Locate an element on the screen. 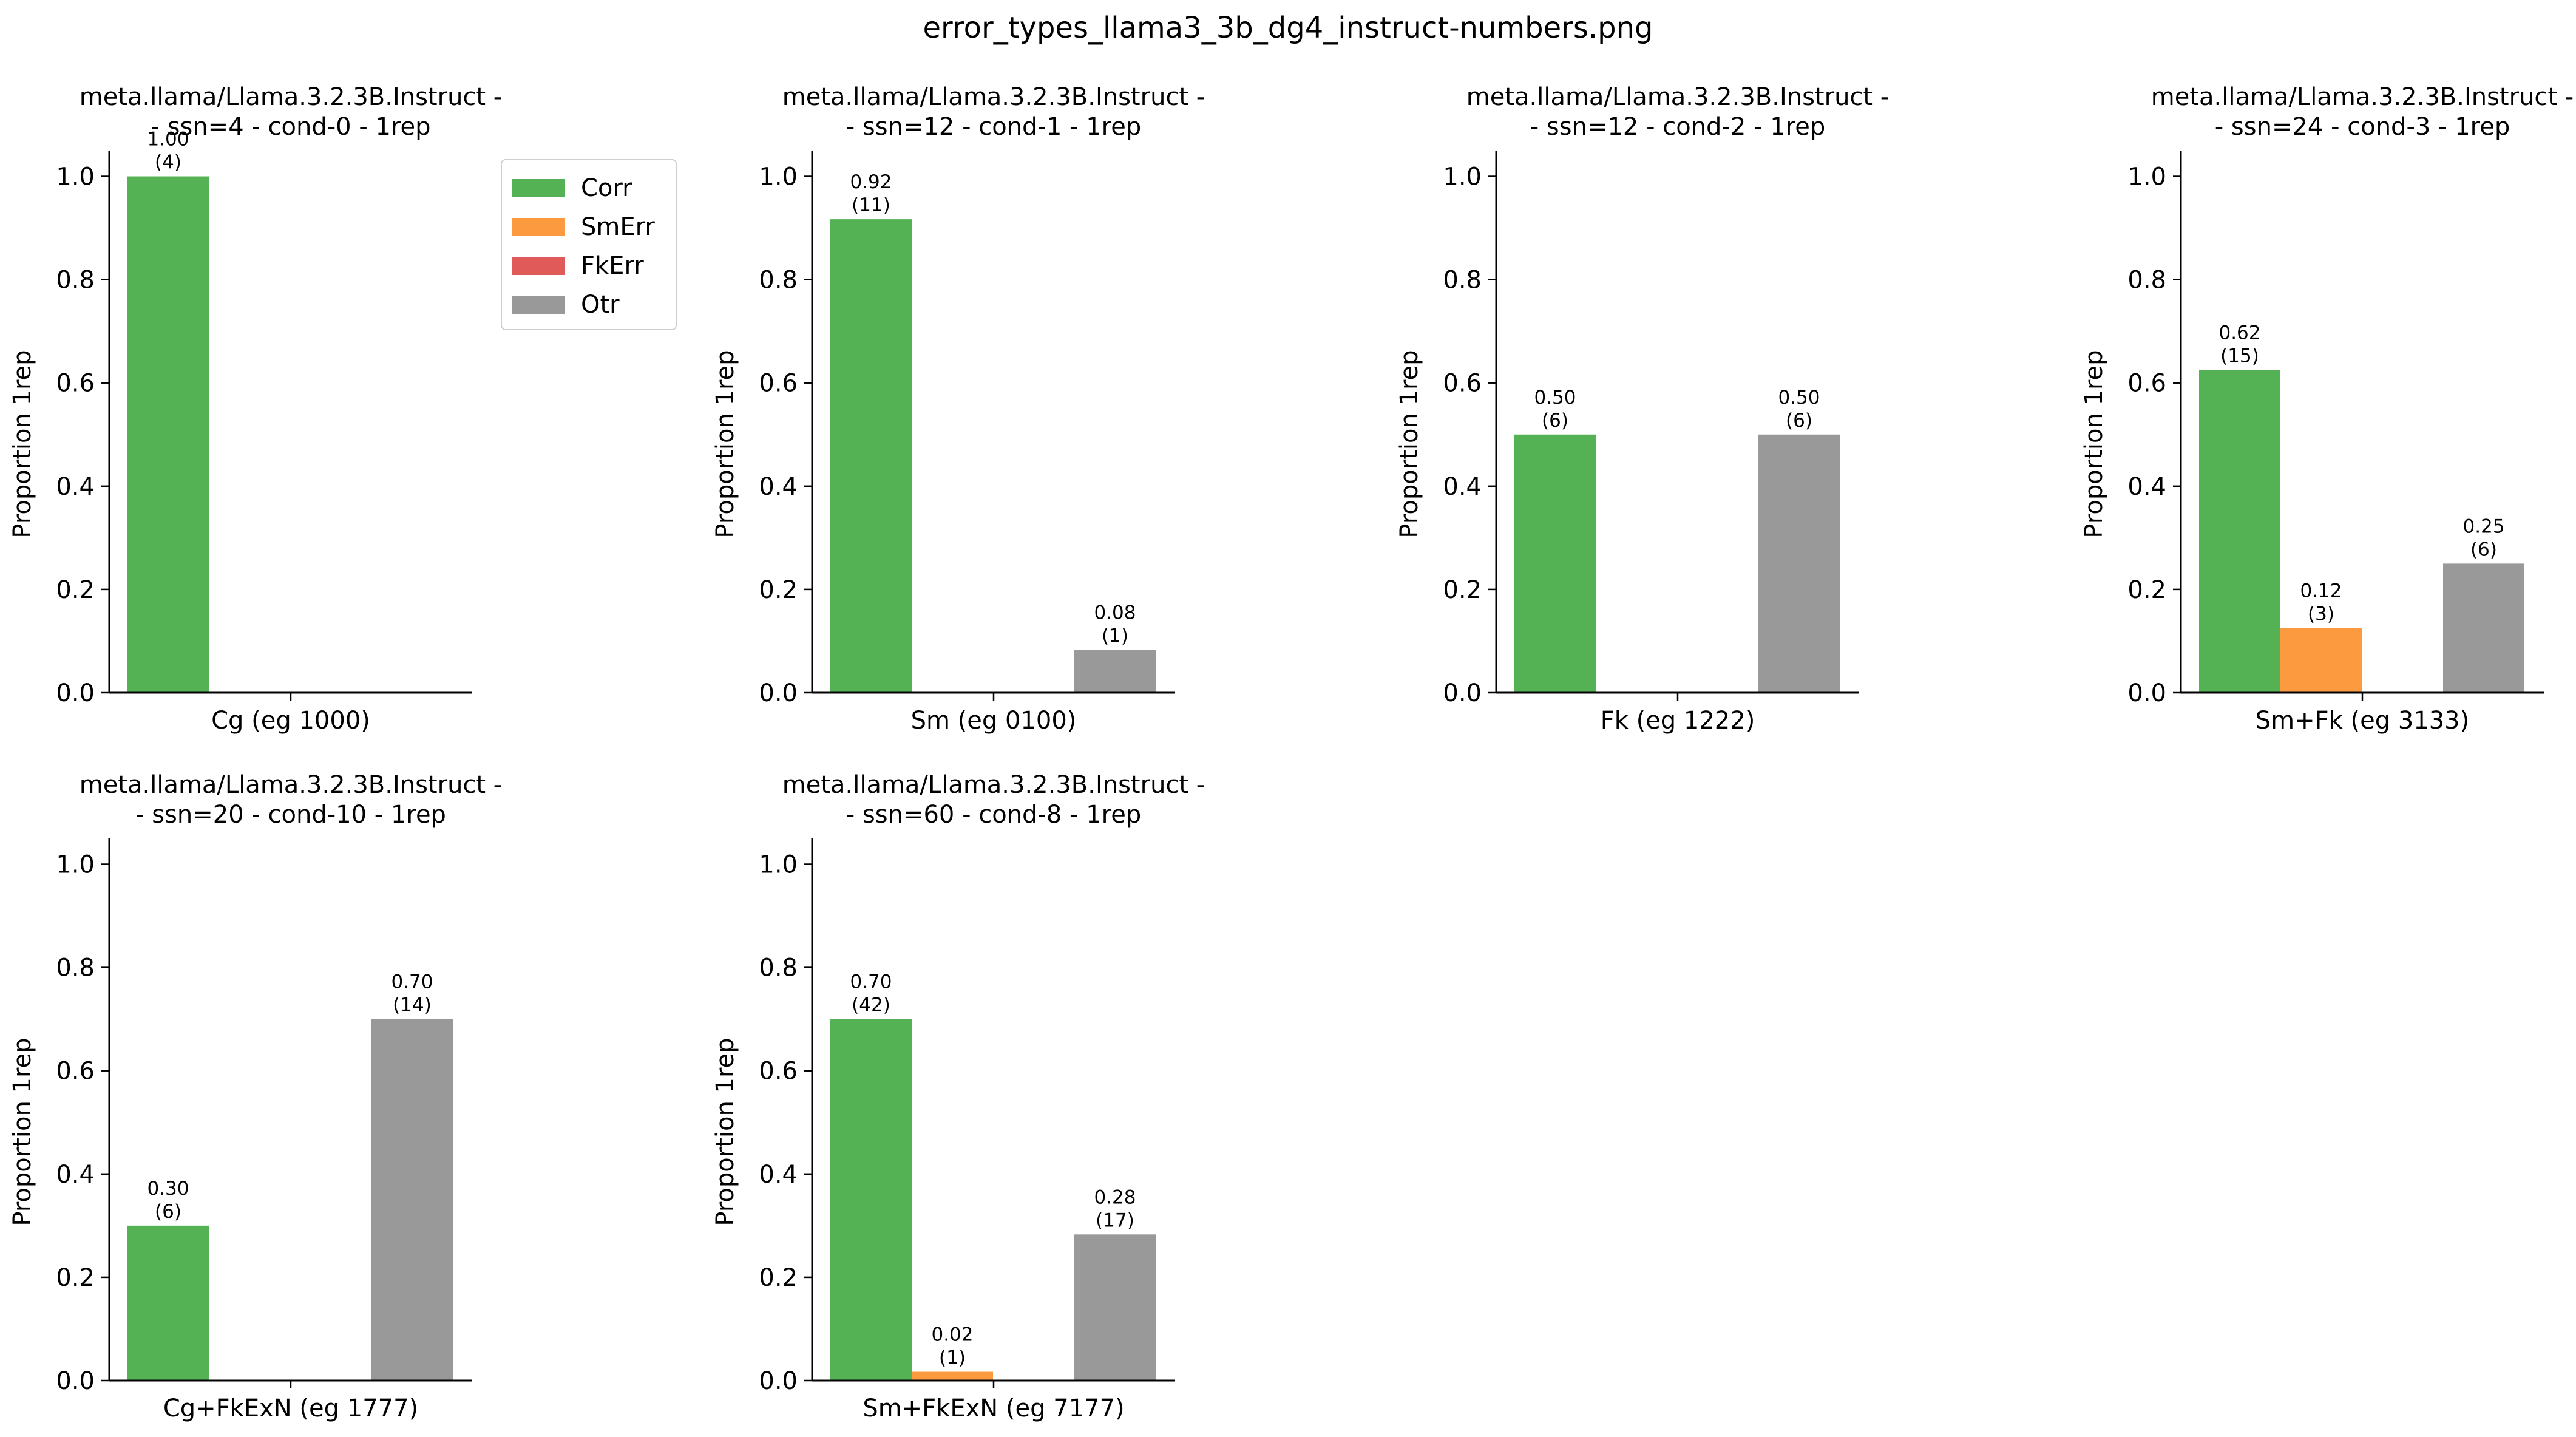 This screenshot has height=1437, width=2576. bar-value-label: 0.02 is located at coordinates (952, 1335).